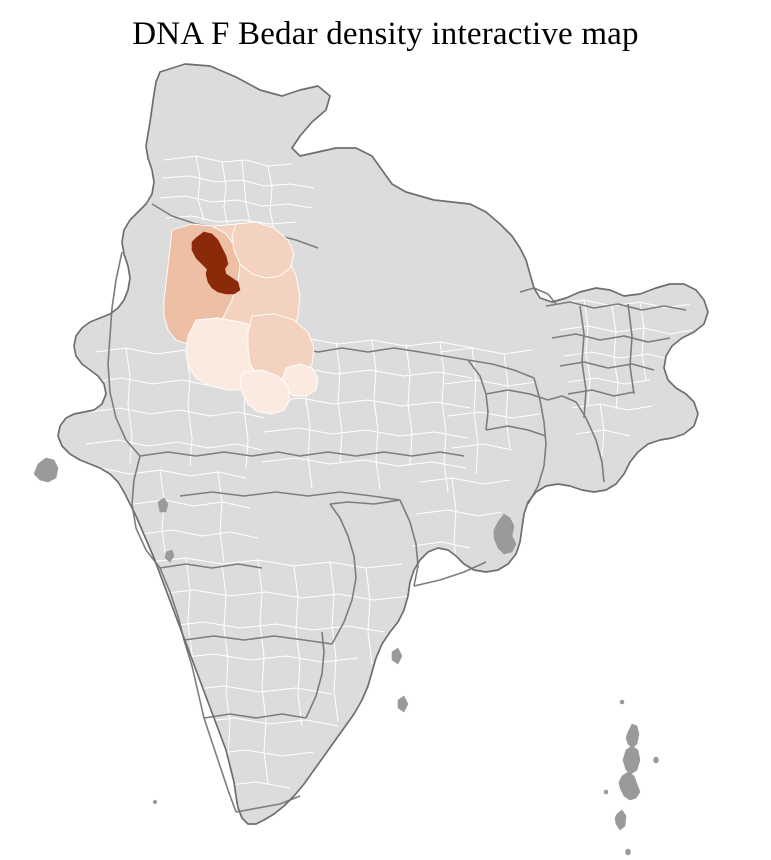 The width and height of the screenshot is (771, 860). Describe the element at coordinates (263, 250) in the screenshot. I see `district-himachal-foothills` at that location.